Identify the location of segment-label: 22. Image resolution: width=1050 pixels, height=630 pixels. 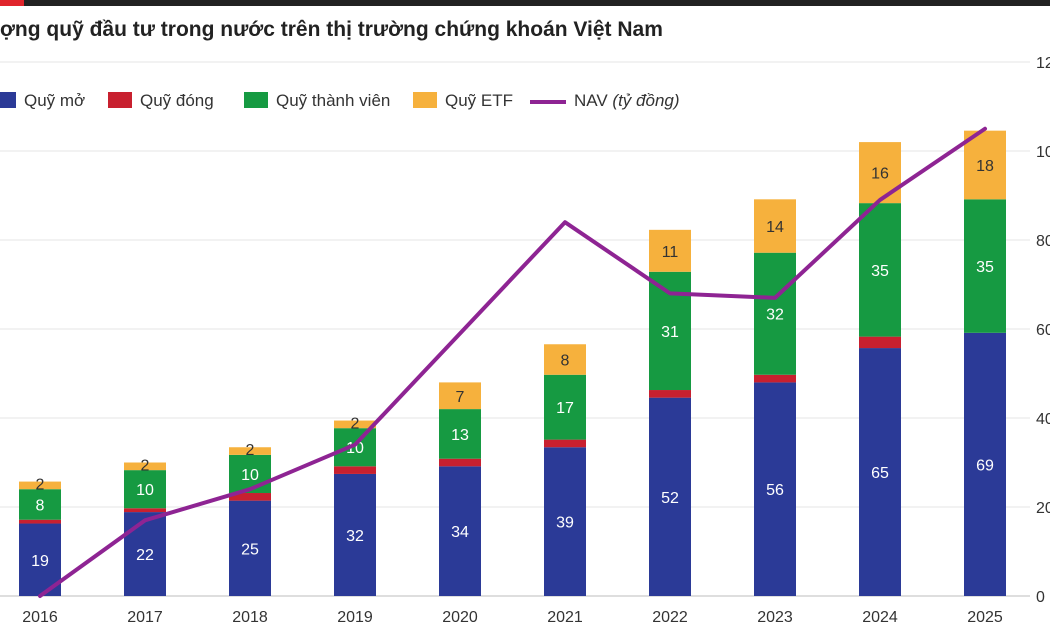
(145, 555).